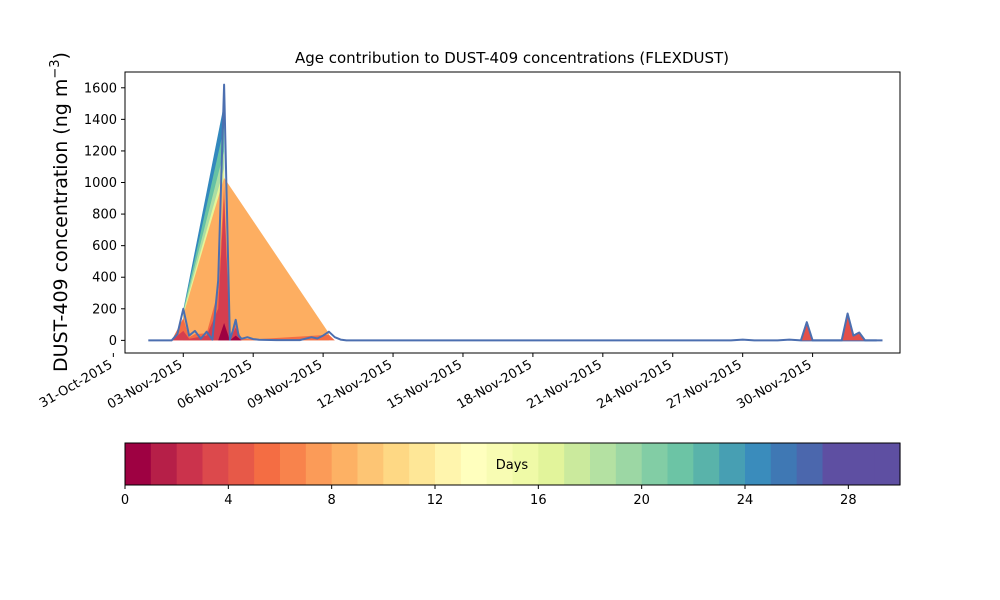 The height and width of the screenshot is (600, 1000). What do you see at coordinates (104, 278) in the screenshot?
I see `y-tick-label: 400` at bounding box center [104, 278].